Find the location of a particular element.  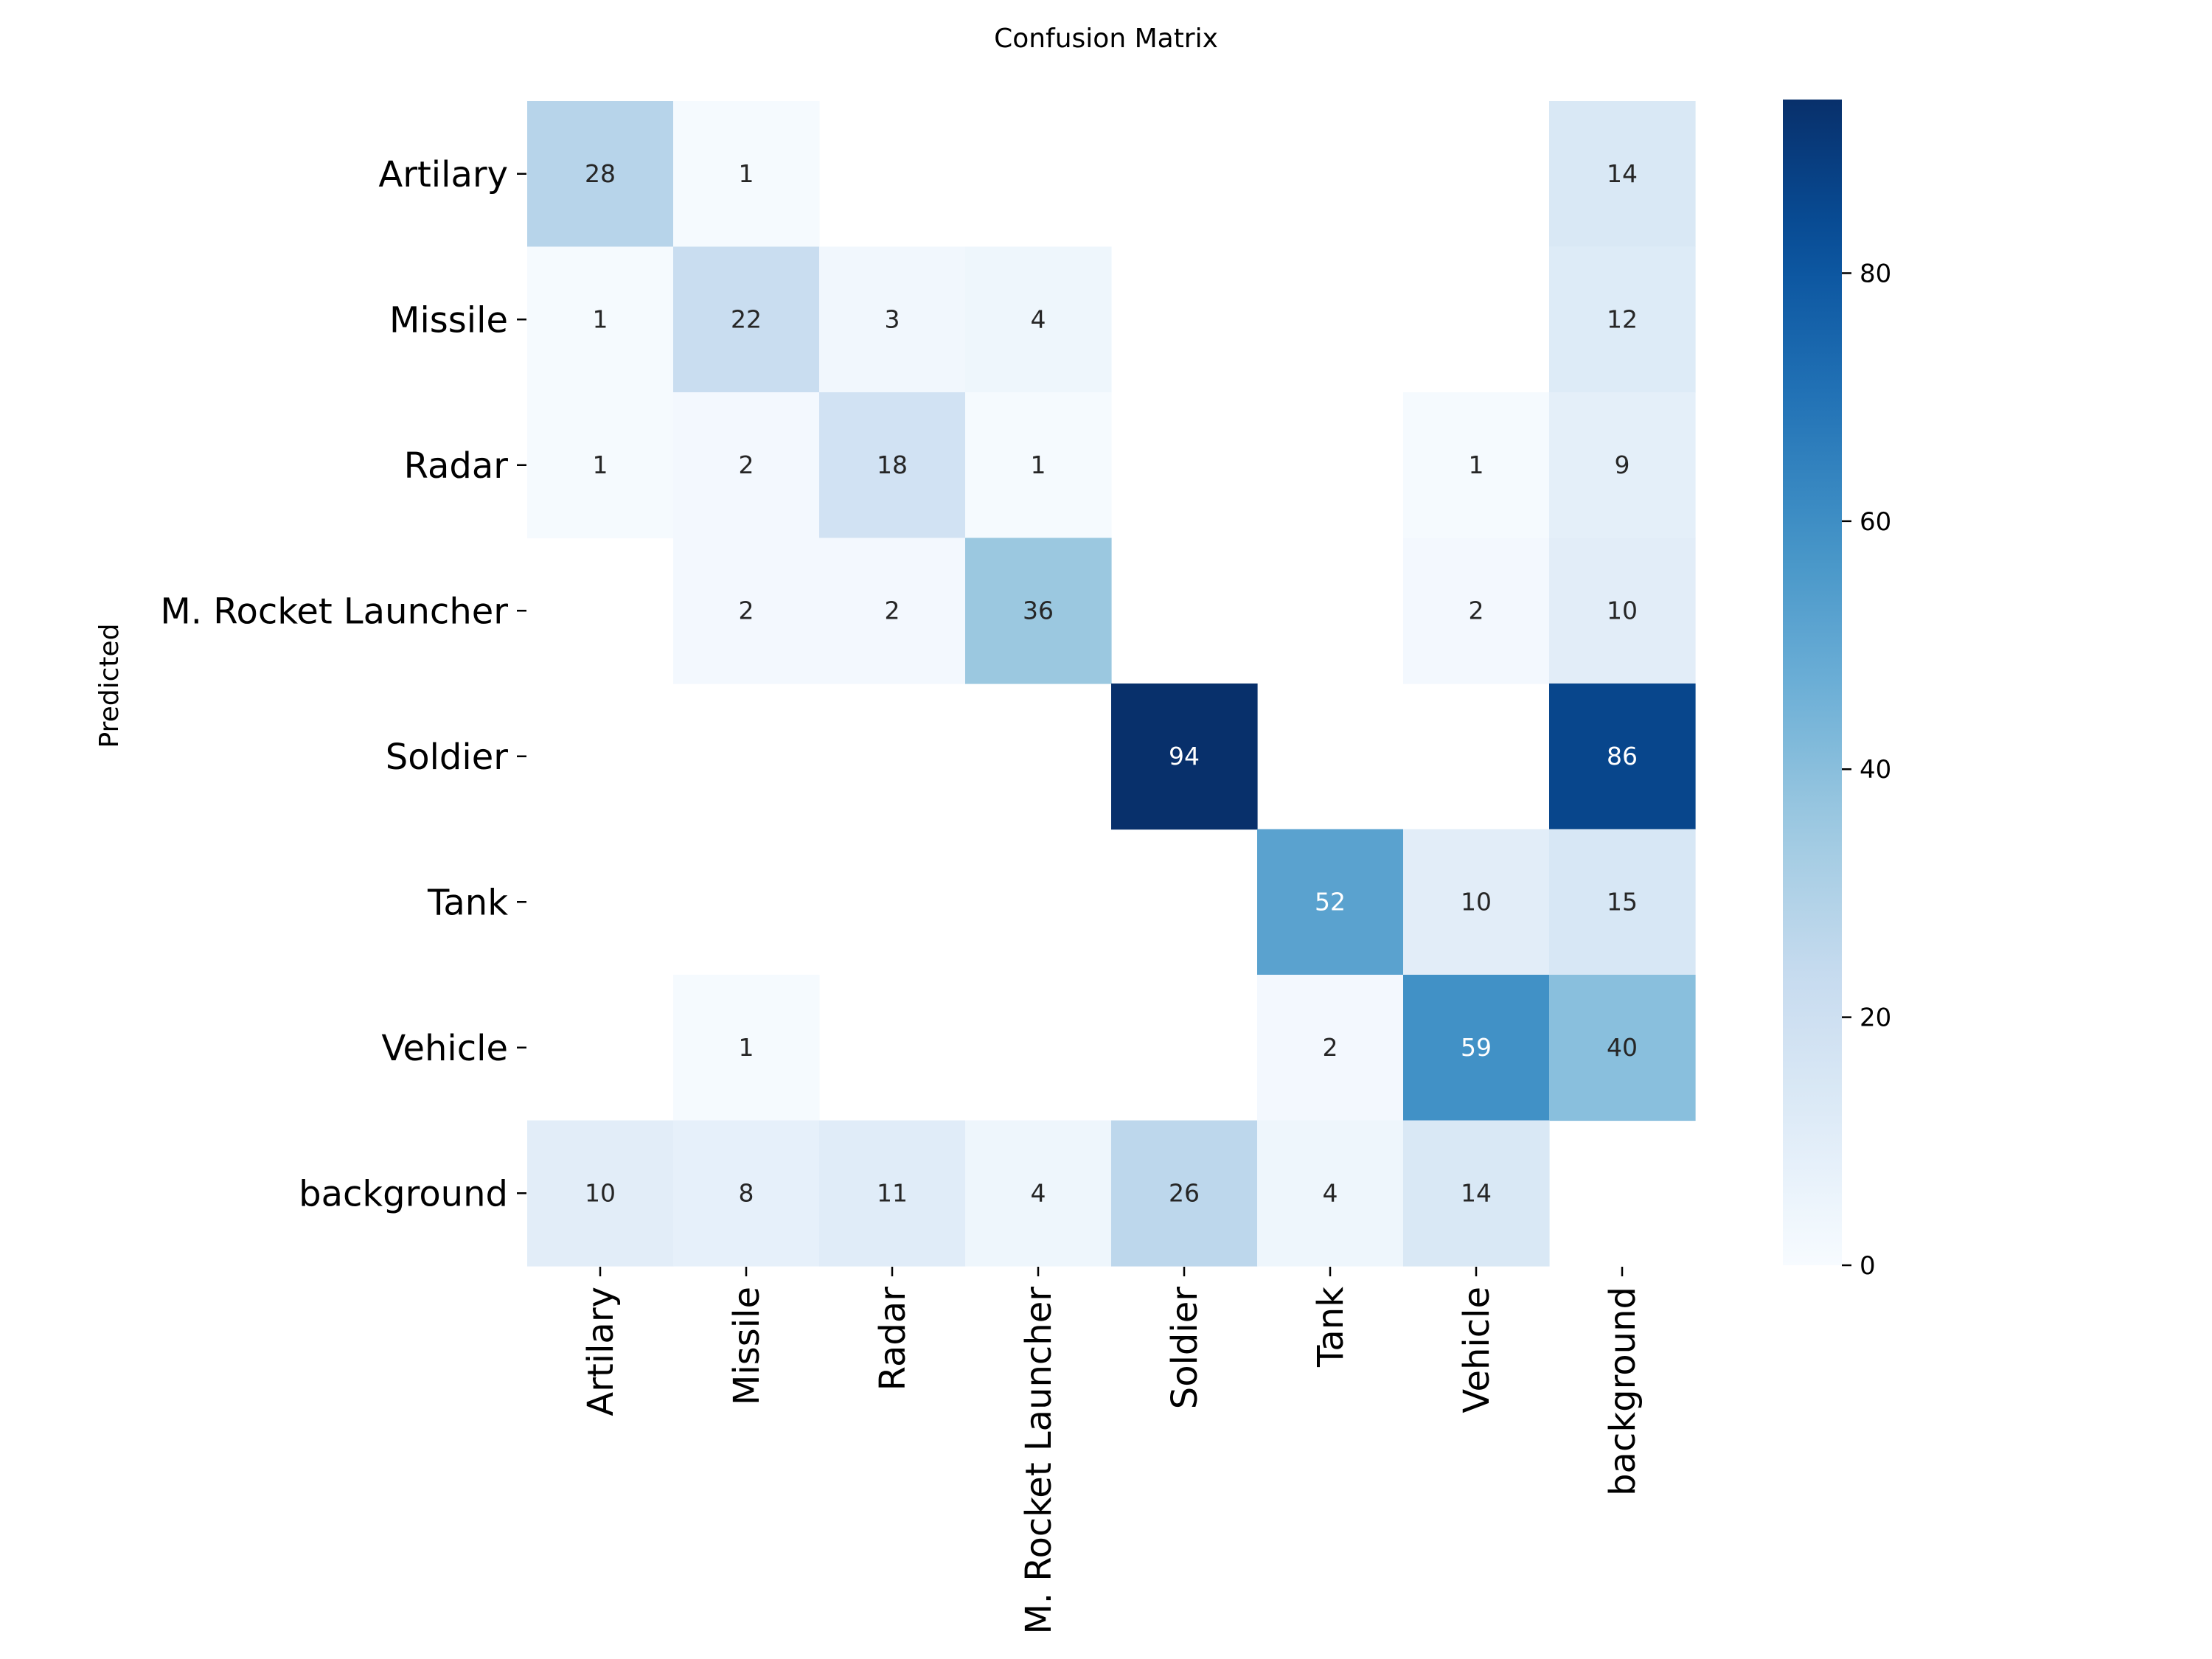

x-tick-label-radar: Radar is located at coordinates (893, 1339).